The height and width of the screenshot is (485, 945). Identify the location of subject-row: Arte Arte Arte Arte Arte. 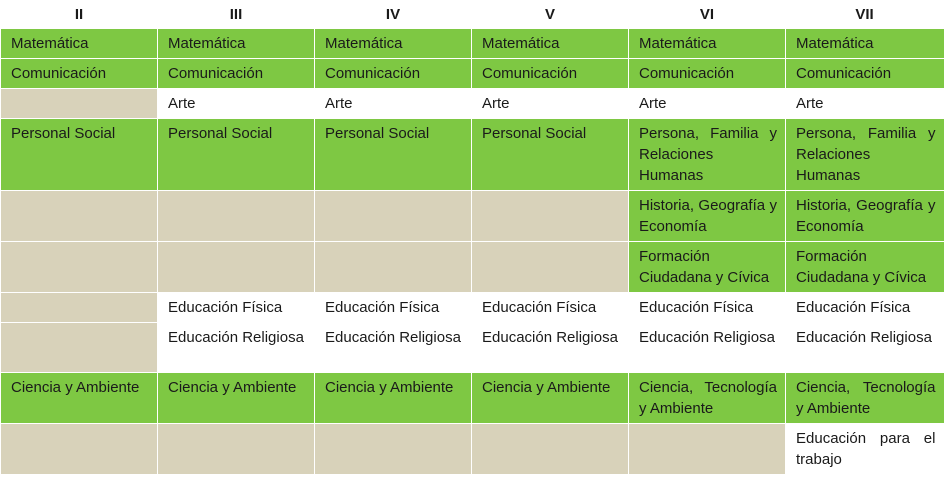
(472, 103).